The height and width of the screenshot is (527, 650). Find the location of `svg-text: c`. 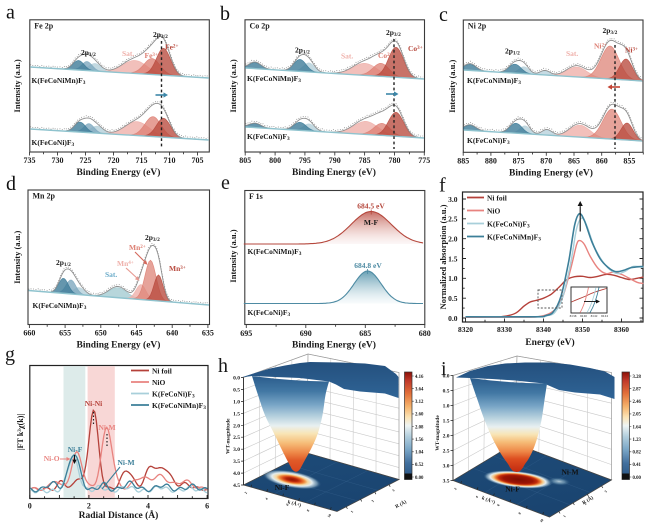

svg-text: c is located at coordinates (443, 15).